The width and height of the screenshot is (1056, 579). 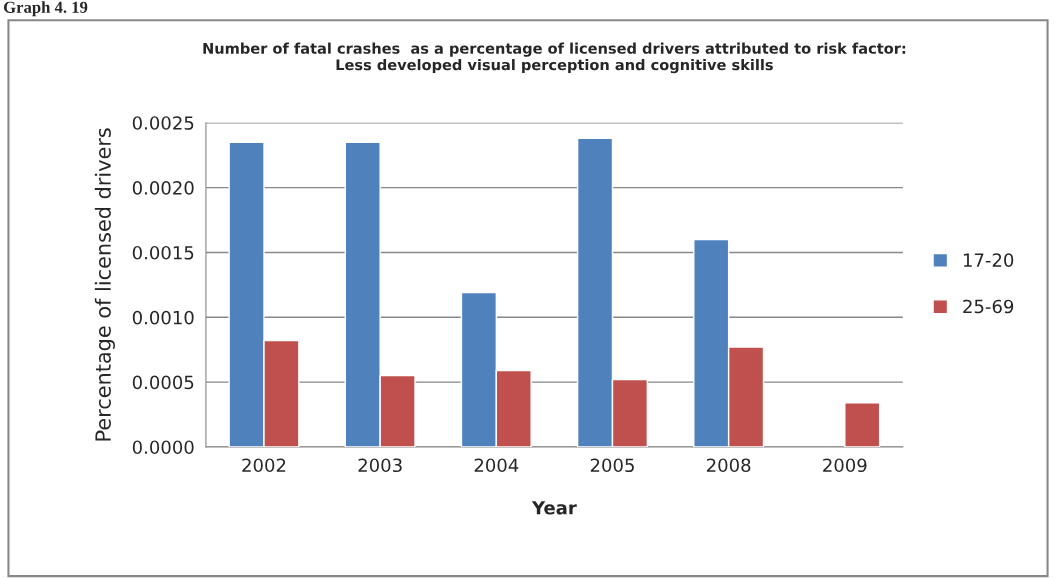 I want to click on y-tick-label: 0.0000, so click(x=163, y=447).